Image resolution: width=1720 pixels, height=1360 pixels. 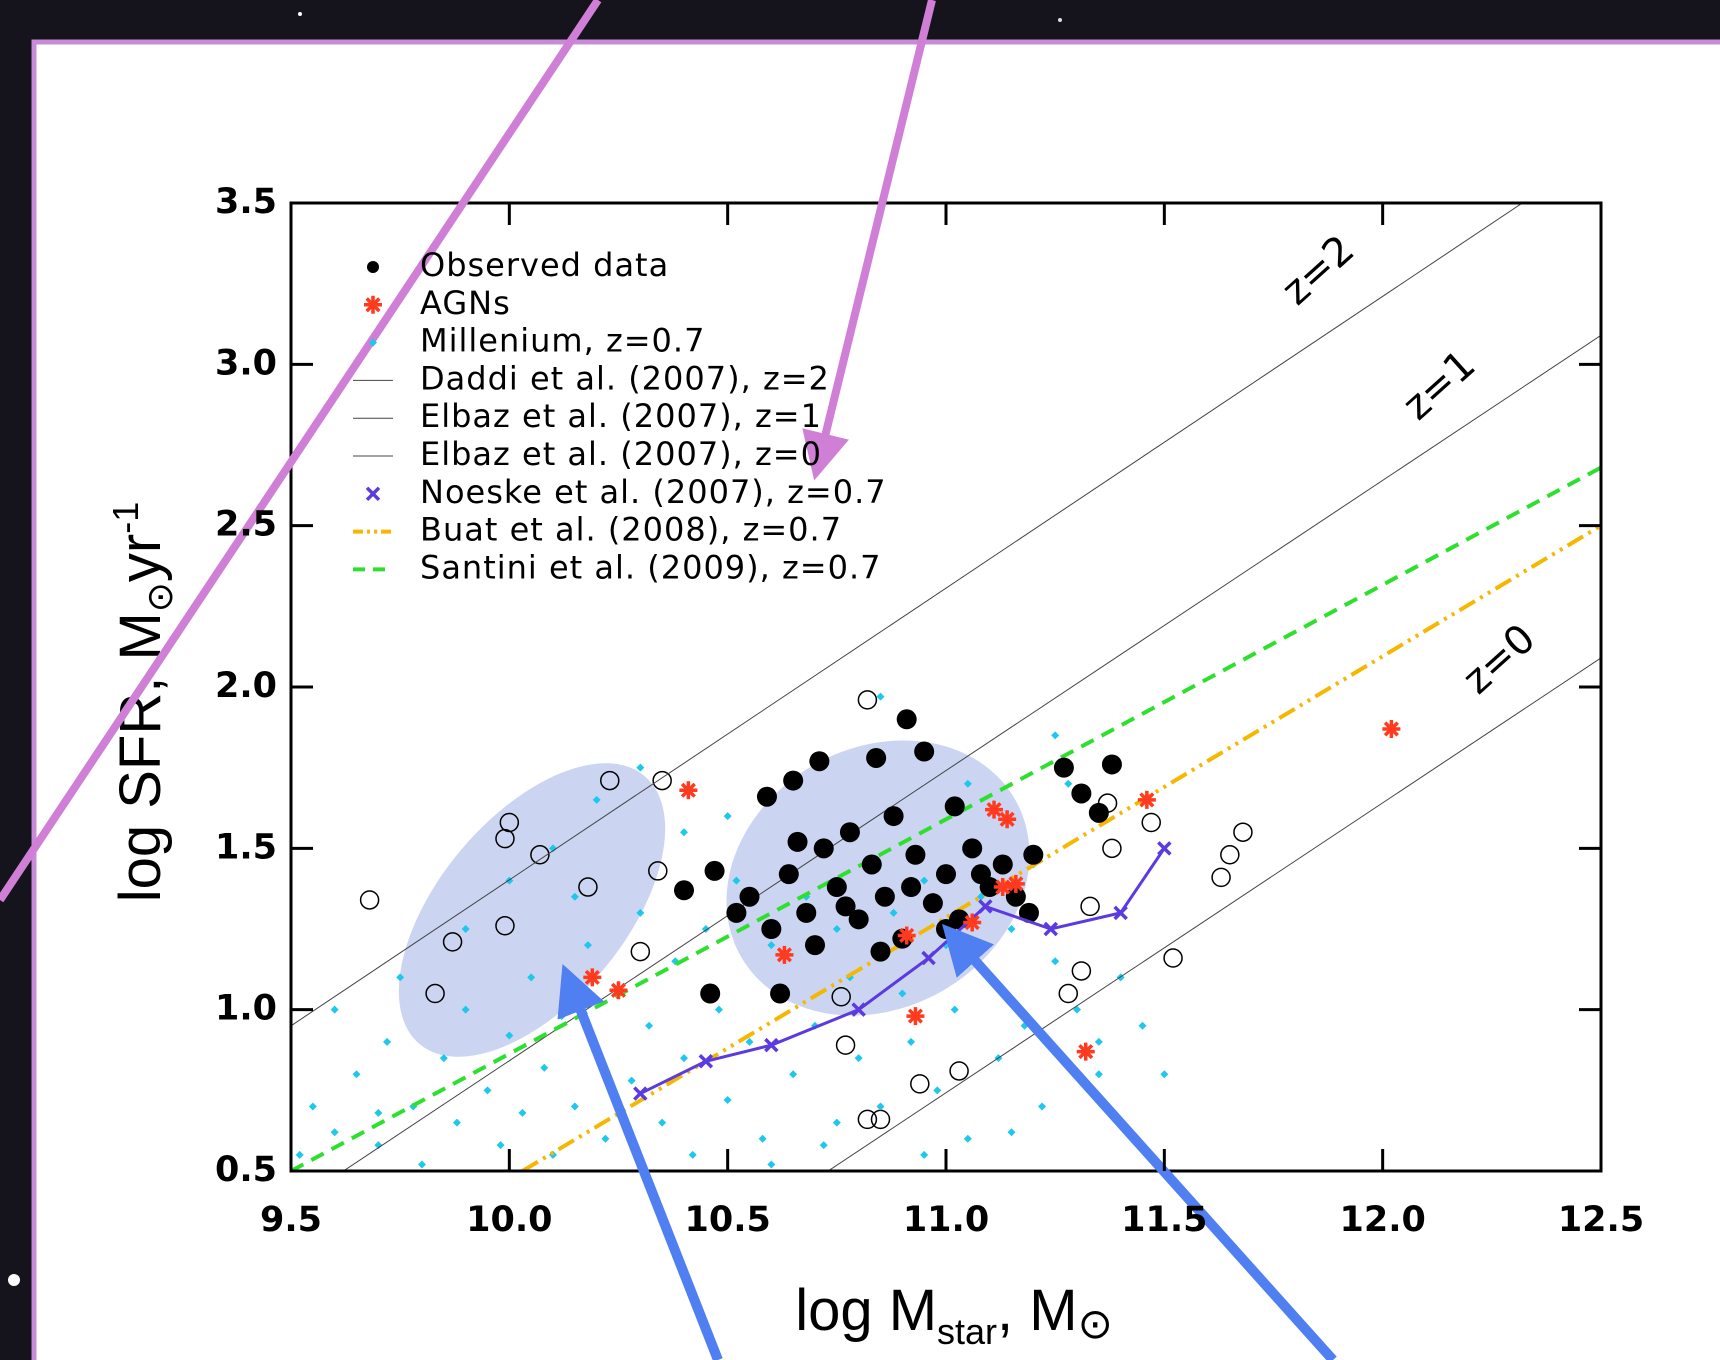 What do you see at coordinates (1601, 1220) in the screenshot?
I see `x-tick-label: 12.5` at bounding box center [1601, 1220].